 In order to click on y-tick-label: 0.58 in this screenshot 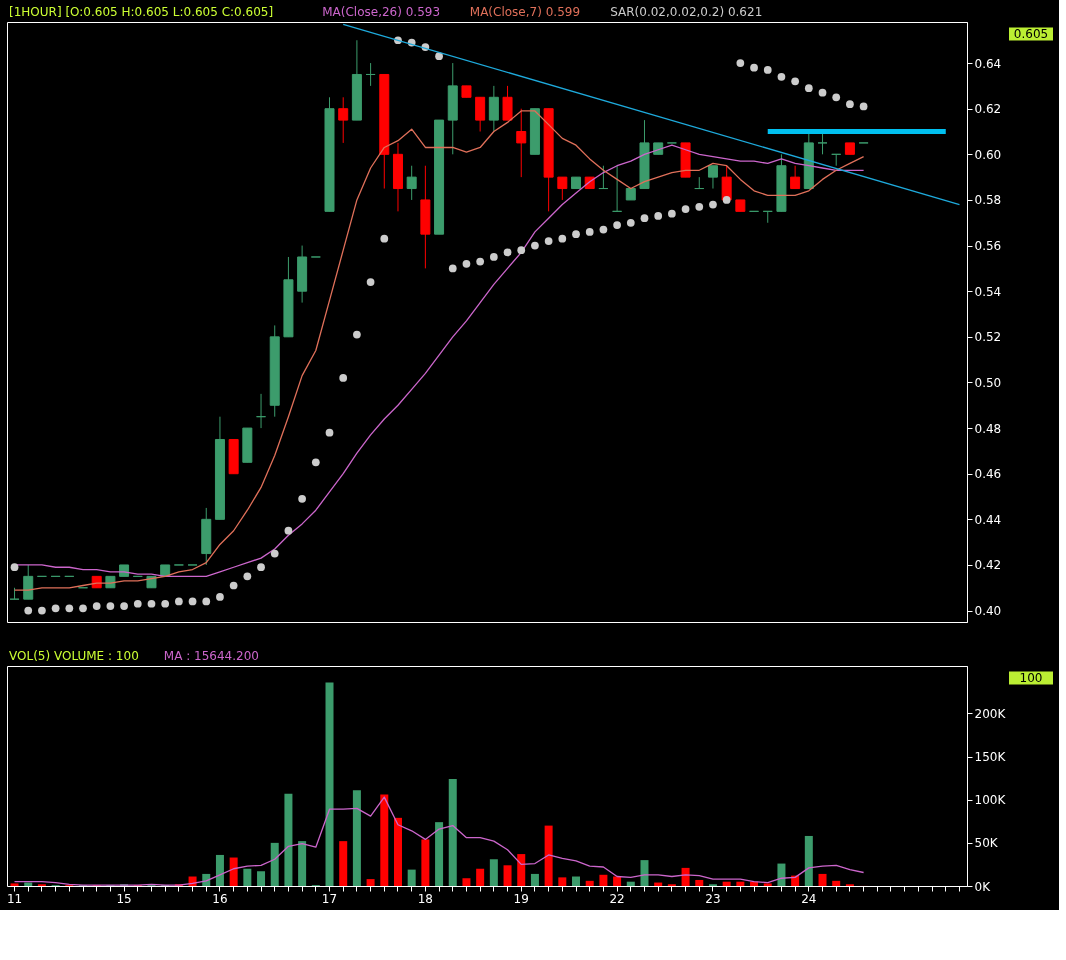, I will do `click(988, 200)`.